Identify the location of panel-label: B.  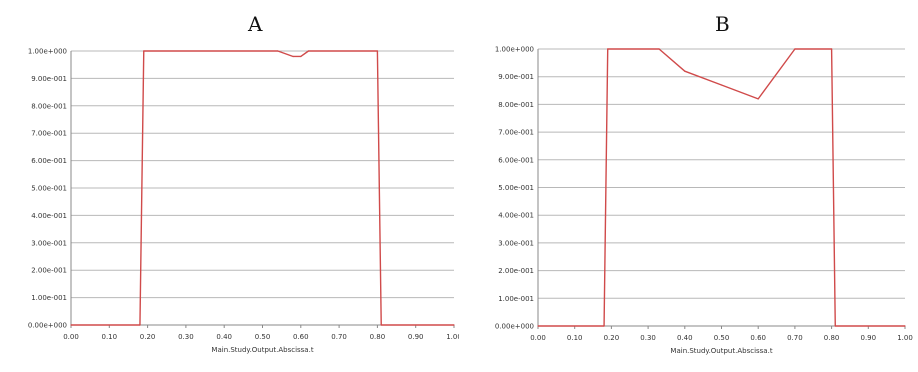
(722, 24).